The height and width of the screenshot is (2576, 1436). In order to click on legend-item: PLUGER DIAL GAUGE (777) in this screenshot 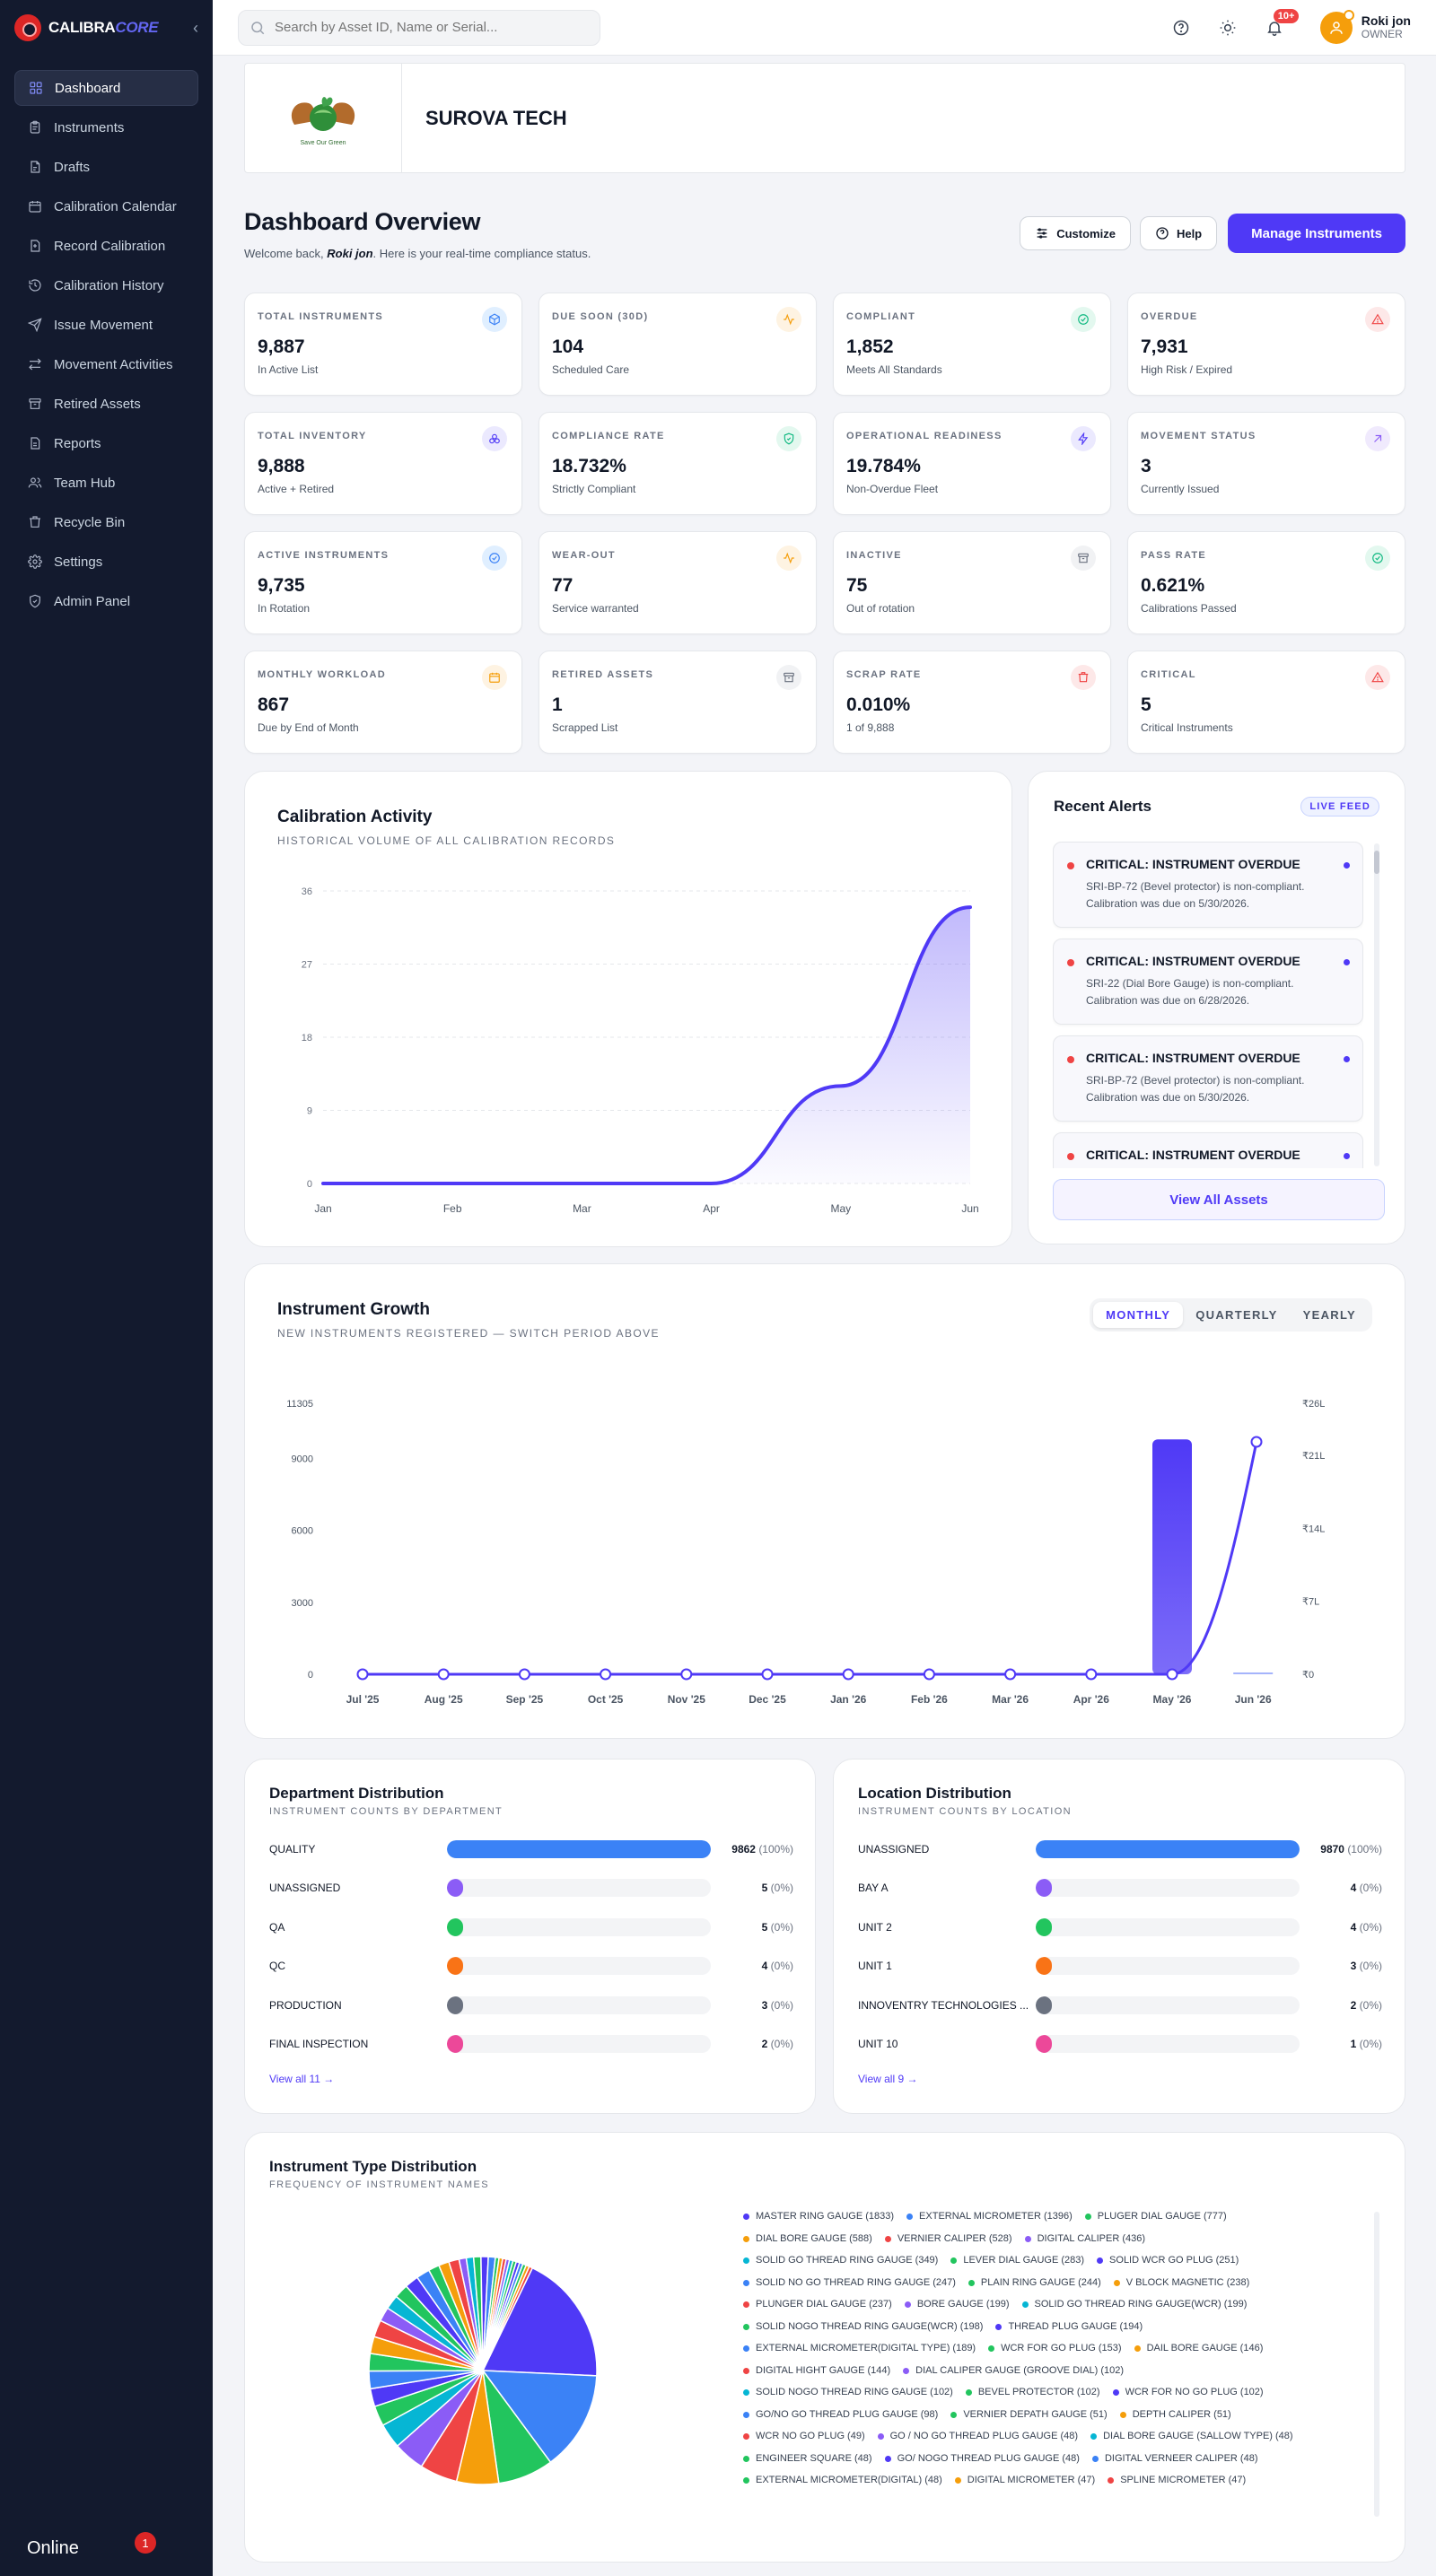, I will do `click(1155, 2216)`.